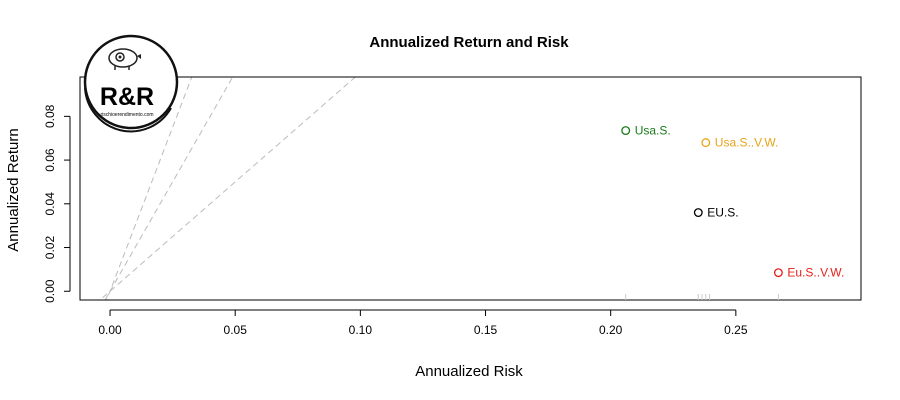 This screenshot has height=400, width=900. Describe the element at coordinates (611, 330) in the screenshot. I see `x-tick-label: 0.20` at that location.